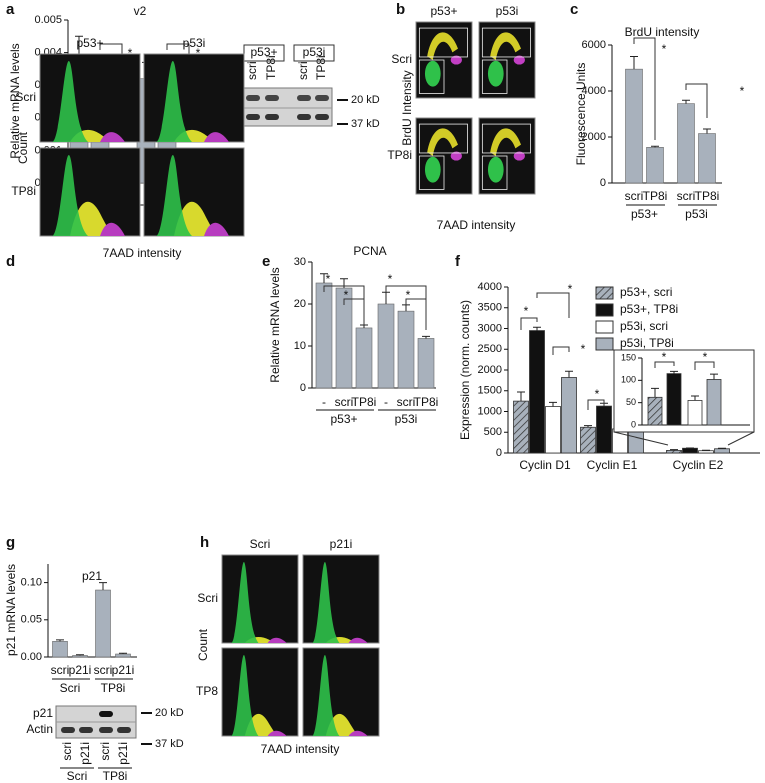 The width and height of the screenshot is (765, 783). I want to click on row-label: p21, so click(43, 713).